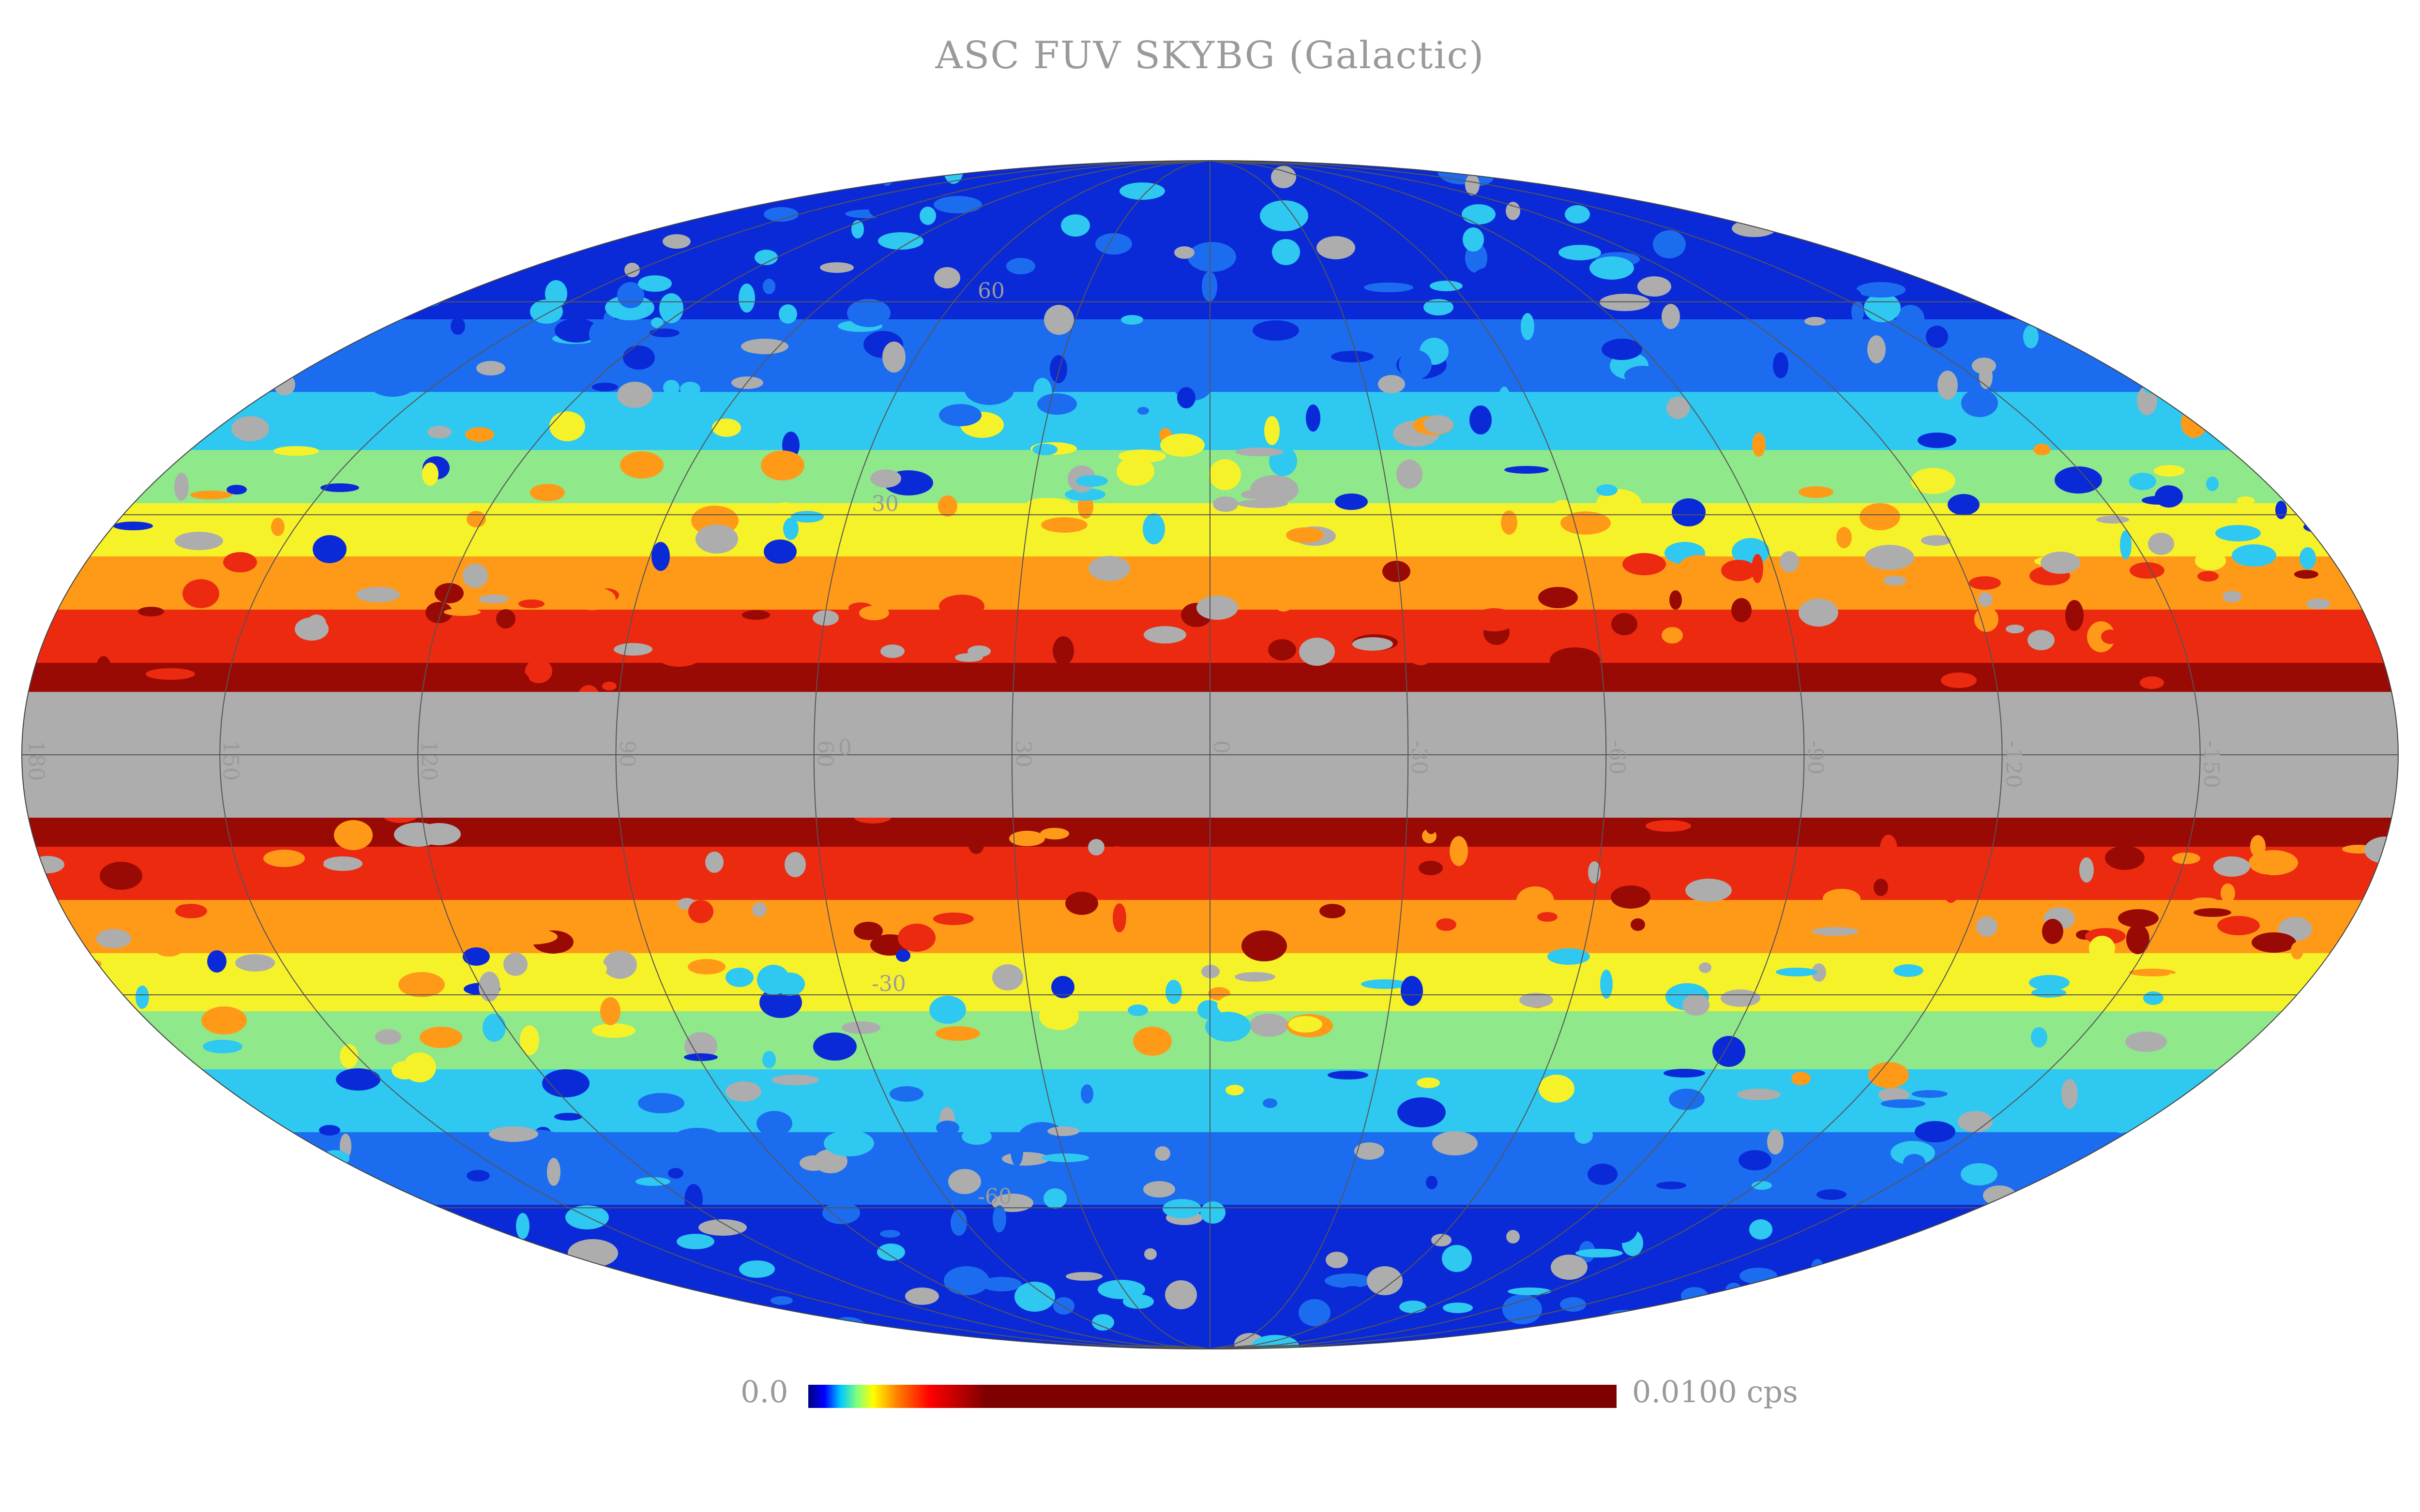 The width and height of the screenshot is (2420, 1512). What do you see at coordinates (627, 754) in the screenshot?
I see `longitude-label: 90` at bounding box center [627, 754].